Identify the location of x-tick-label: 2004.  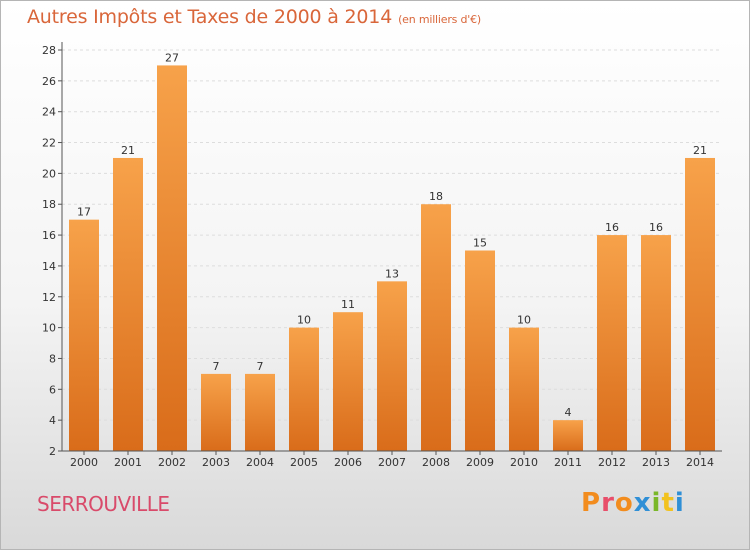
(260, 462).